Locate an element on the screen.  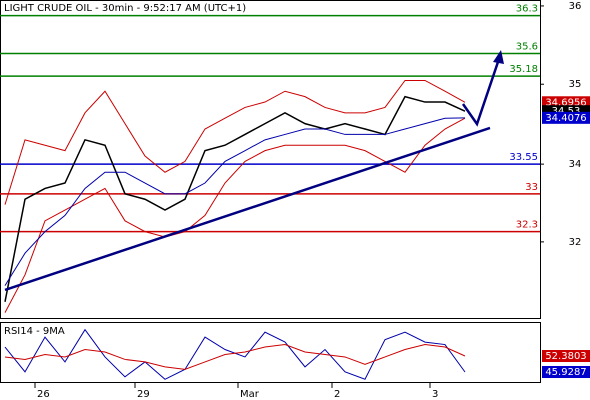
value-tag-label: 34.4076 is located at coordinates (565, 118).